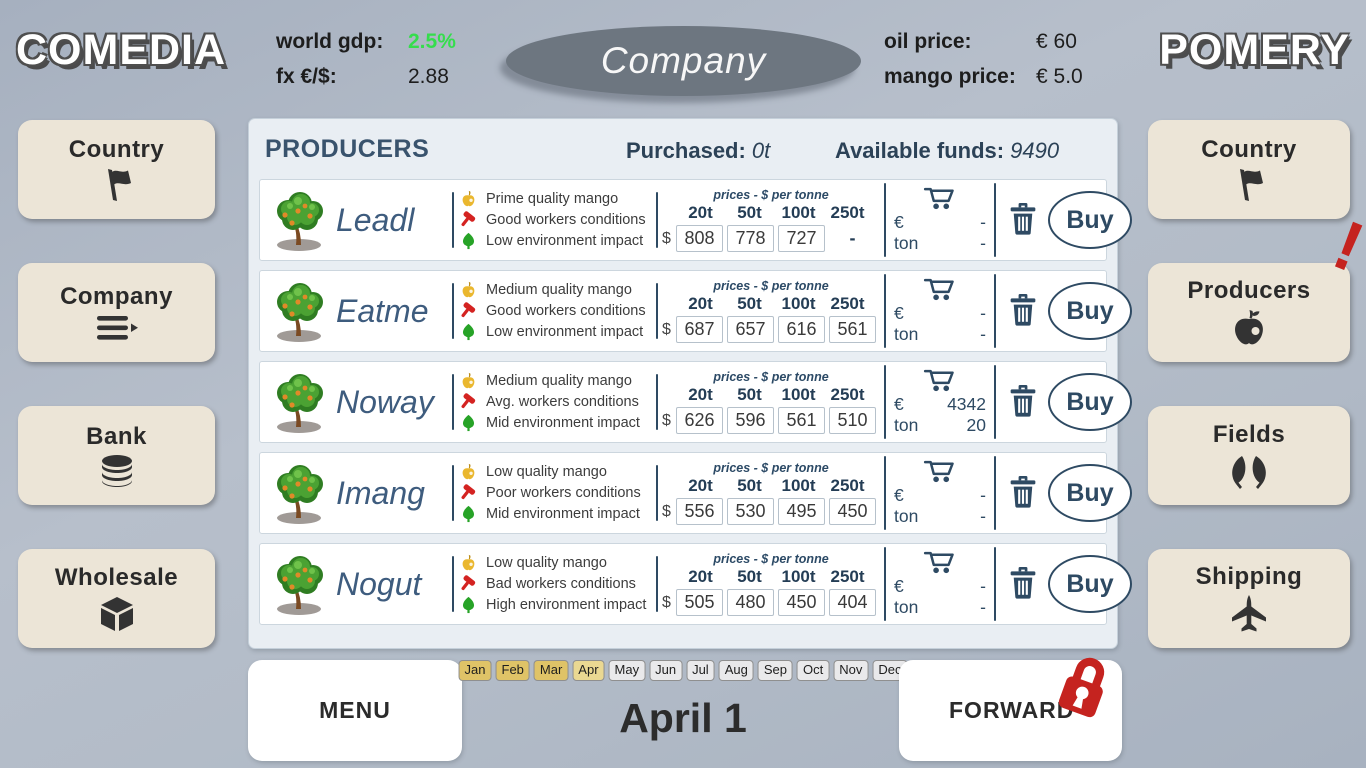  I want to click on environment-text: Low environment impact, so click(565, 241).